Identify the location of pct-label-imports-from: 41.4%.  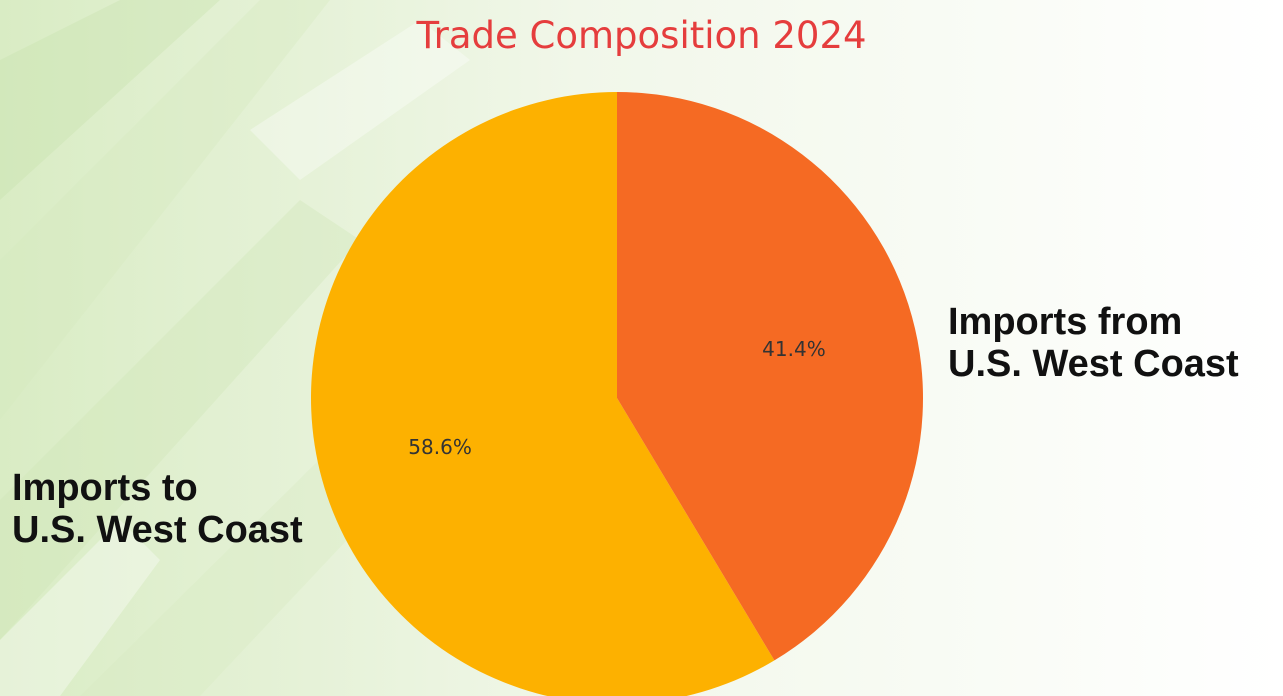
(794, 349).